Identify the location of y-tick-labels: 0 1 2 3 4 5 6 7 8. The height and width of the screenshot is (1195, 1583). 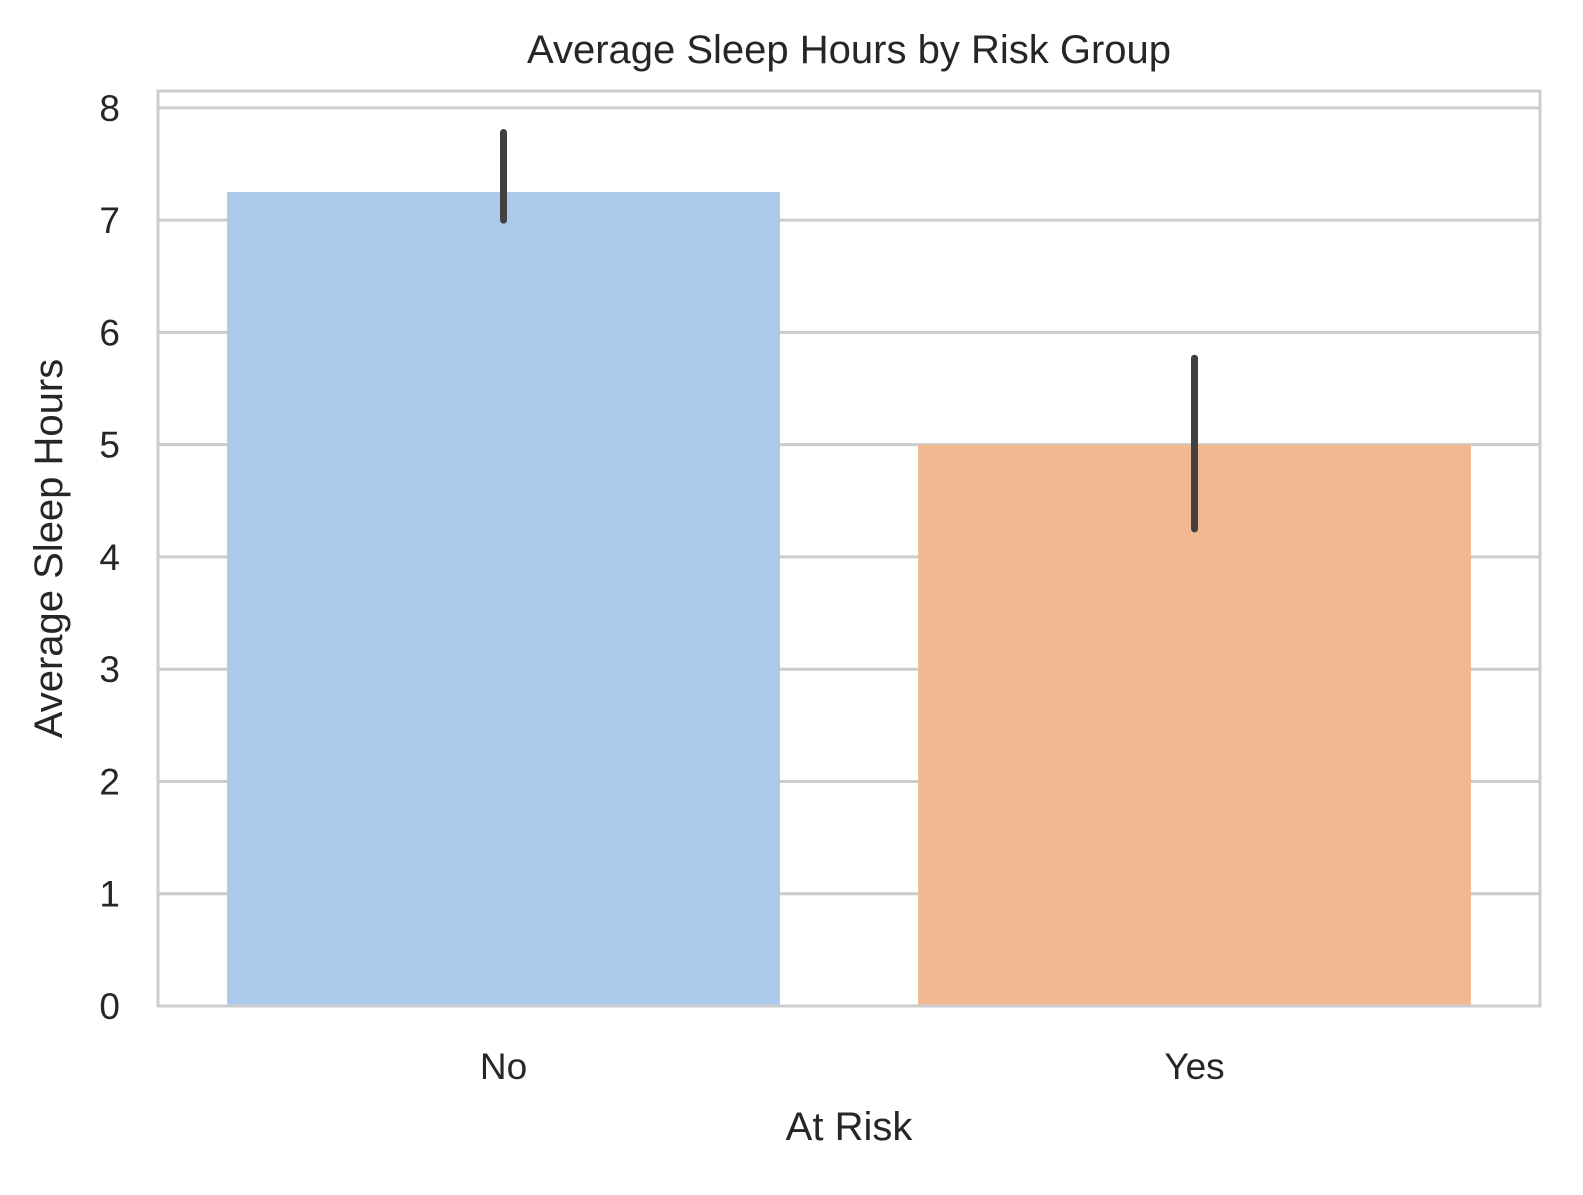
(109, 557).